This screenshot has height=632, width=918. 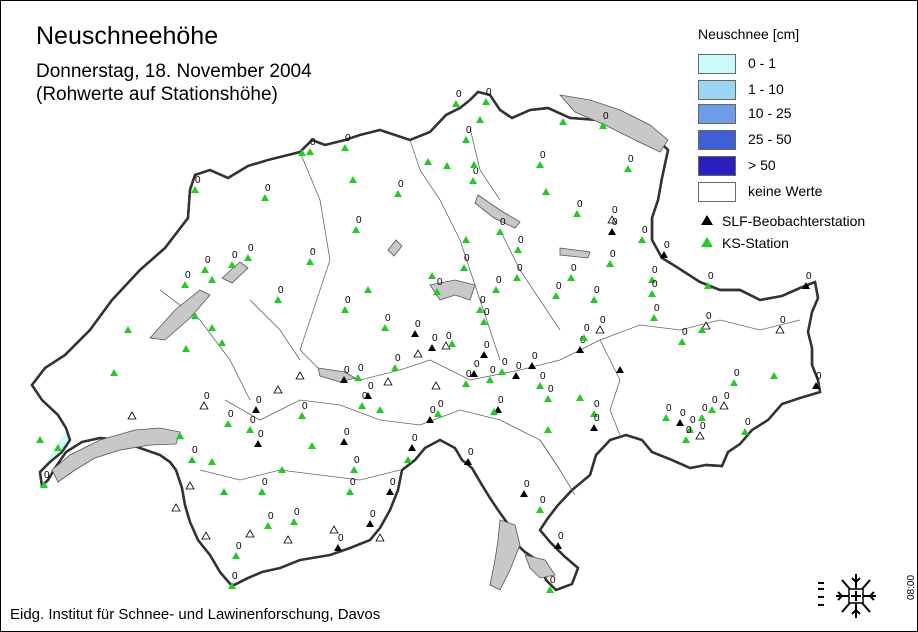 I want to click on legend-label: 0 - 1, so click(x=762, y=63).